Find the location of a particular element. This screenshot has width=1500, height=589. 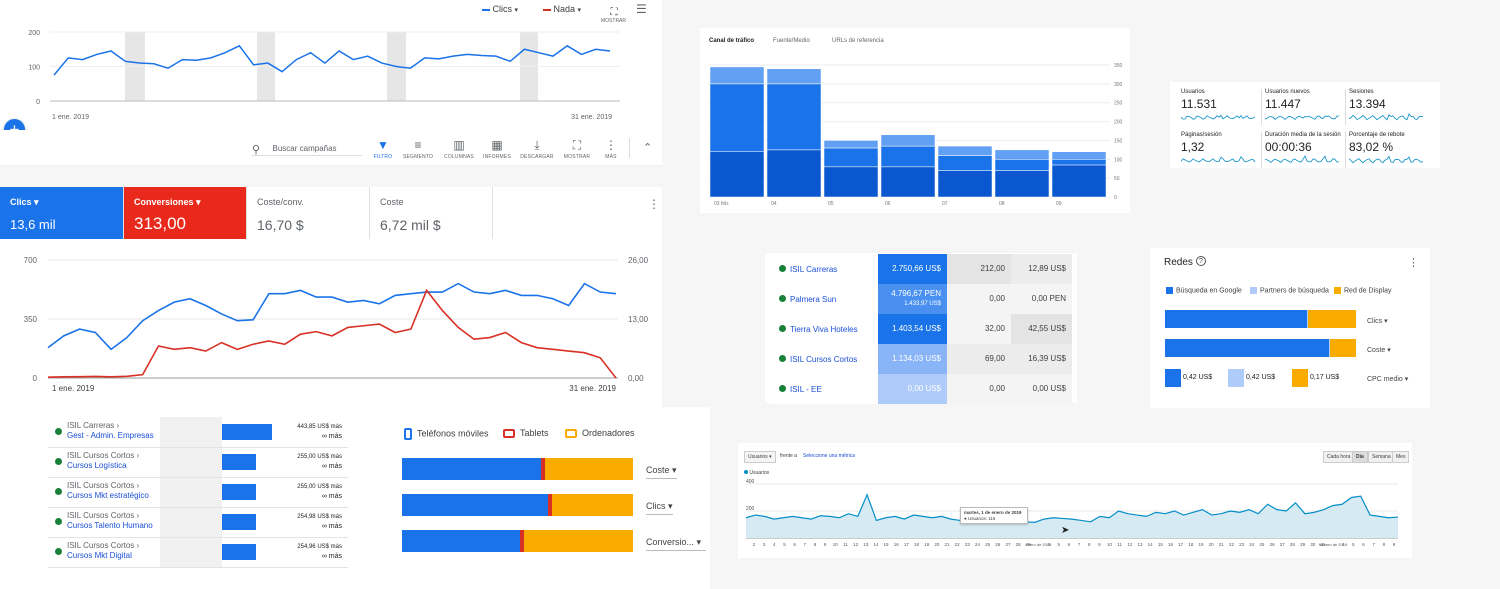

tab-0: Canal de tráfico is located at coordinates (732, 41).